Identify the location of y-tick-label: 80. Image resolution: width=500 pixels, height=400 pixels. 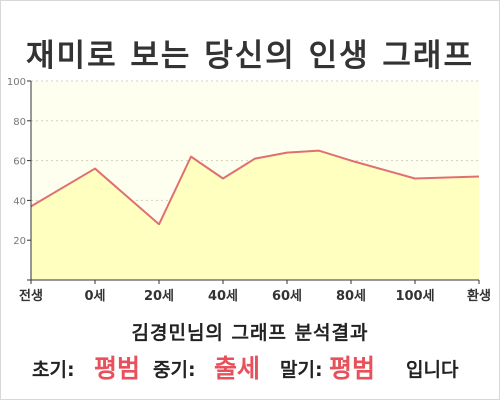
(19, 122).